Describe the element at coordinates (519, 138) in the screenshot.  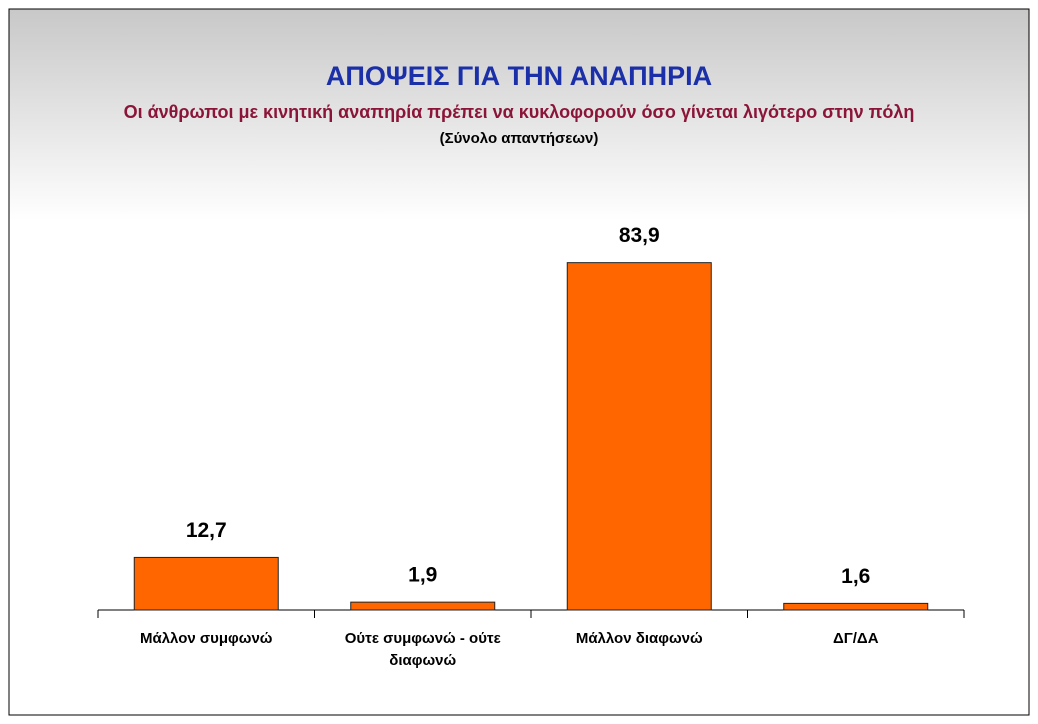
I see `chart-note: (Σύνολο απαντήσεων)` at that location.